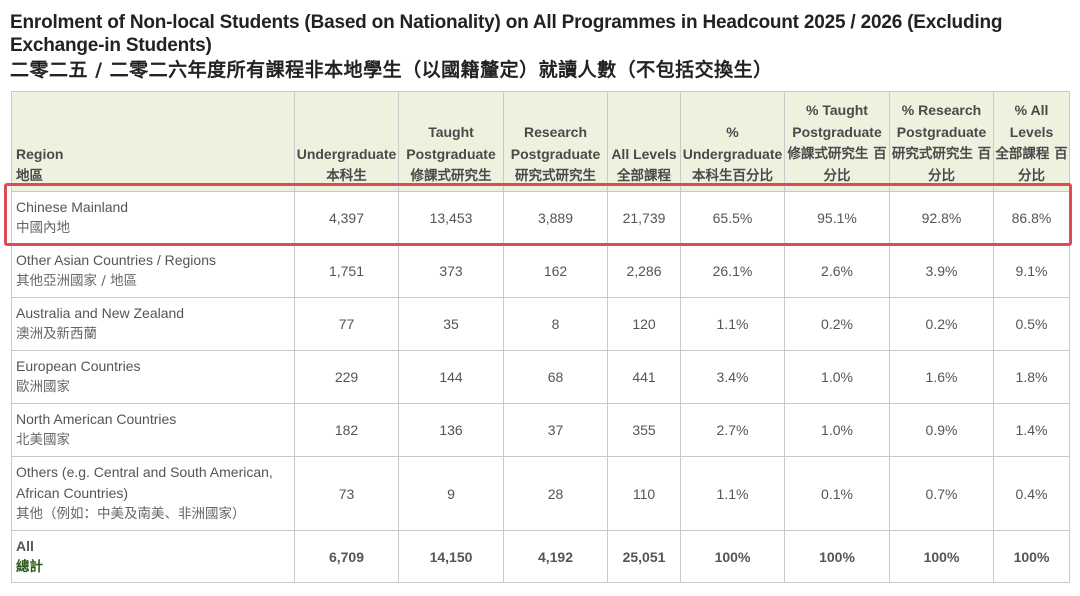 The image size is (1080, 596). Describe the element at coordinates (153, 430) in the screenshot. I see `region-cell: North American Countries 北美國家` at that location.